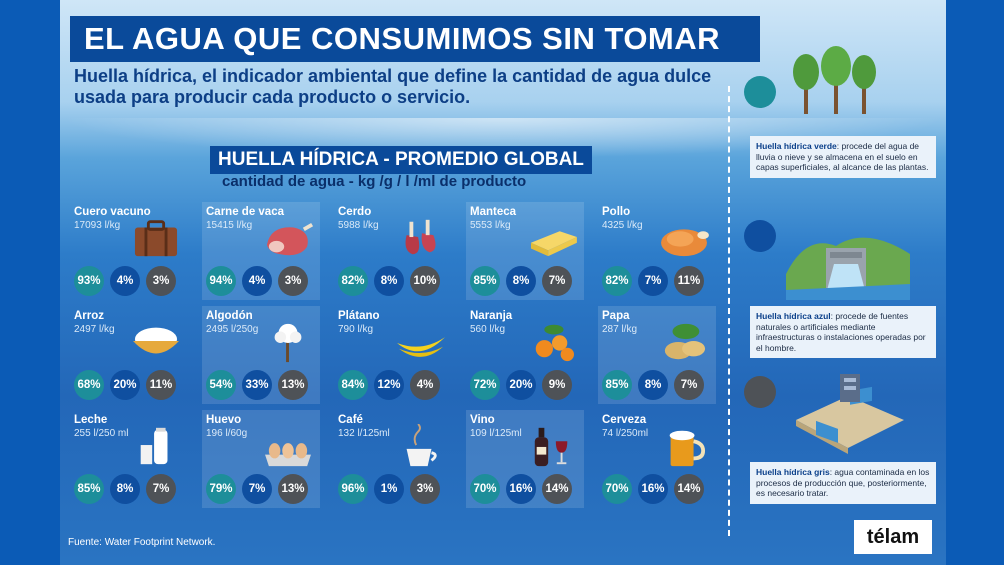 The width and height of the screenshot is (1004, 565). I want to click on product-water-value: 4325 l/kg, so click(622, 225).